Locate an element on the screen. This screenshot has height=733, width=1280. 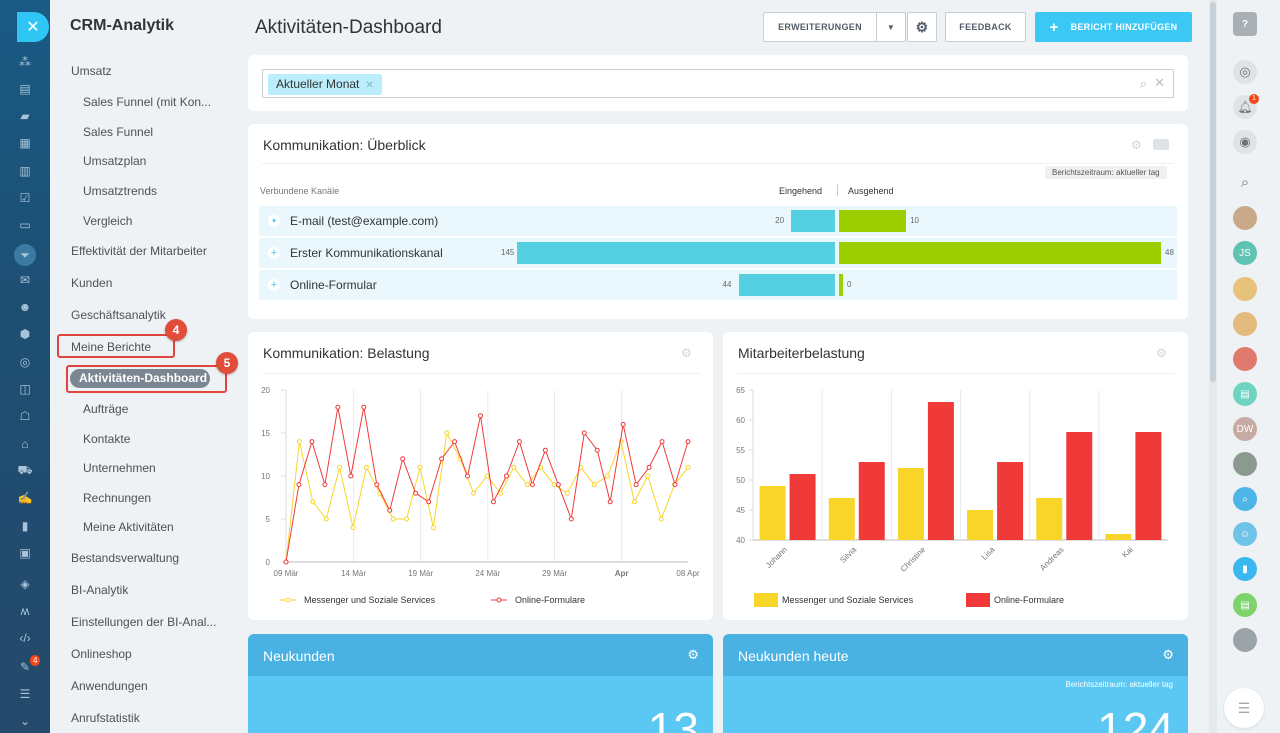
chevron-down-icon: ⌄ is located at coordinates (25, 721).